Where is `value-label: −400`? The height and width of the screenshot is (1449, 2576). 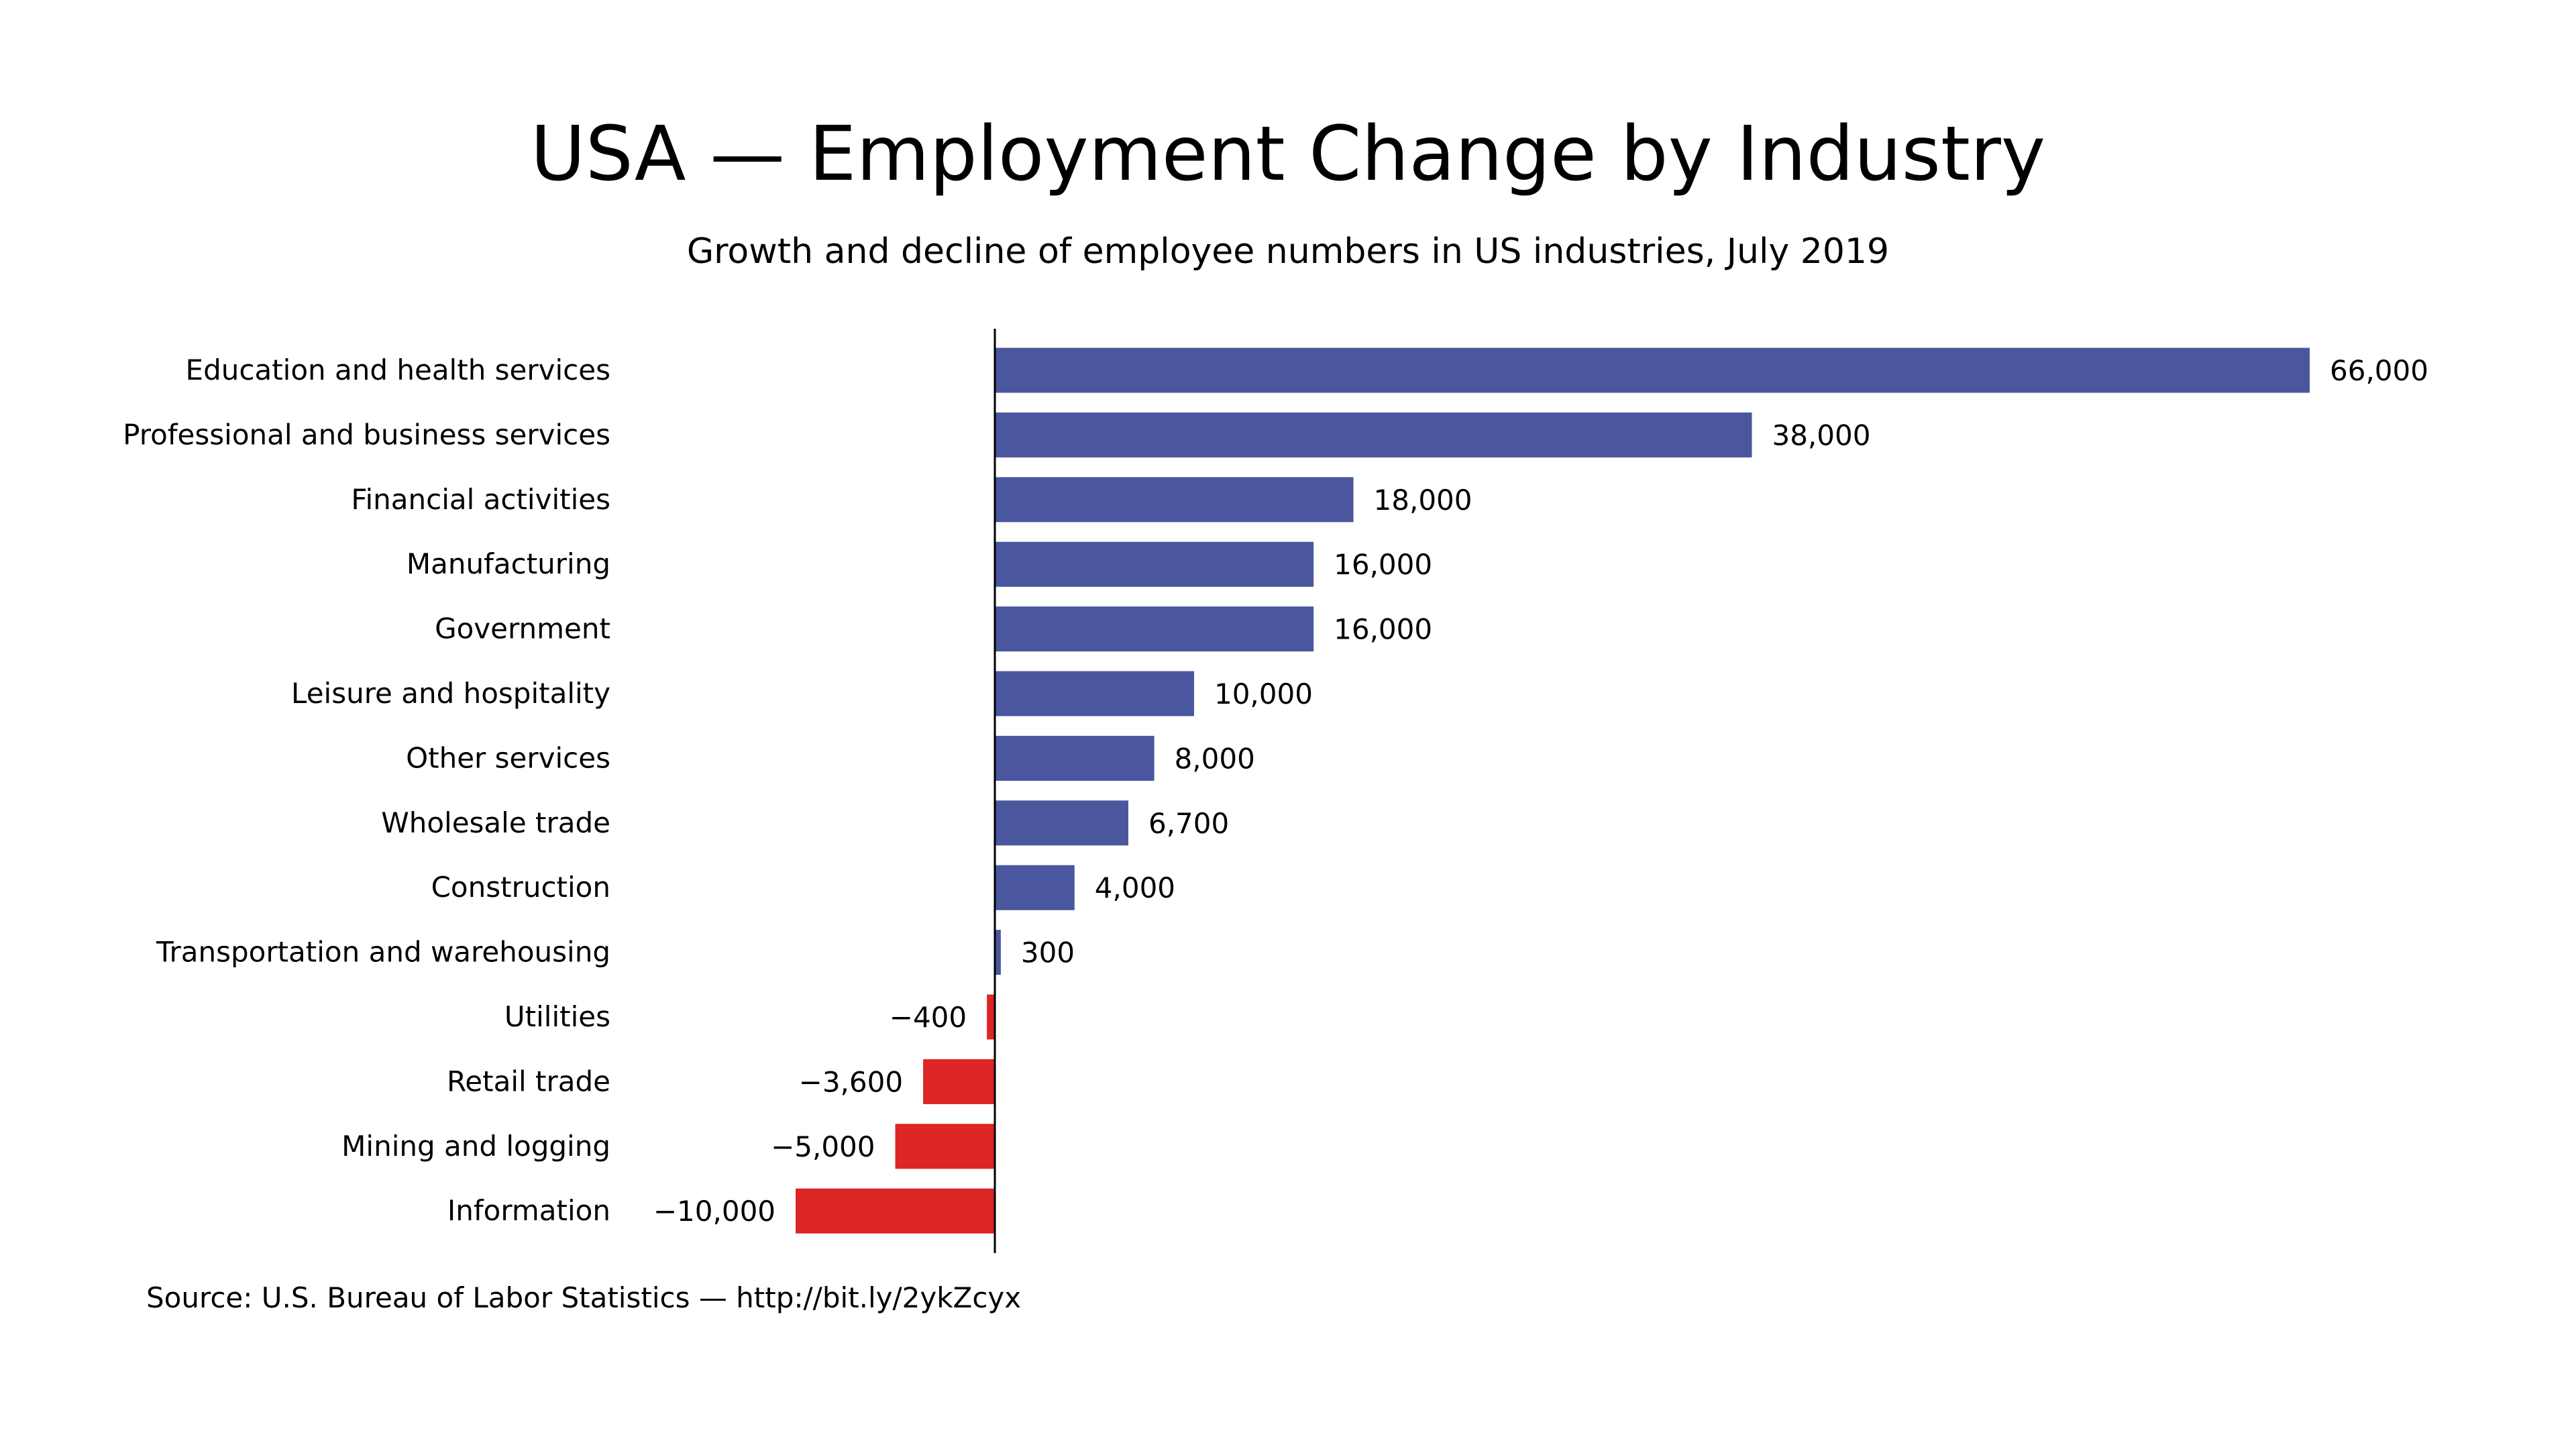 value-label: −400 is located at coordinates (928, 1017).